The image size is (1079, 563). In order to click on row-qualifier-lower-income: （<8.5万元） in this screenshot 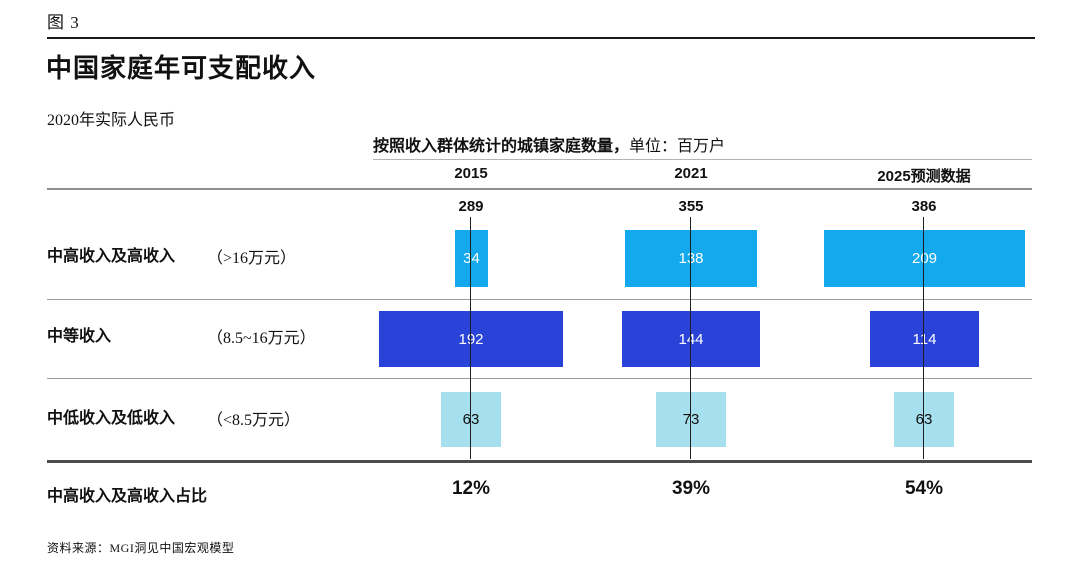, I will do `click(254, 420)`.